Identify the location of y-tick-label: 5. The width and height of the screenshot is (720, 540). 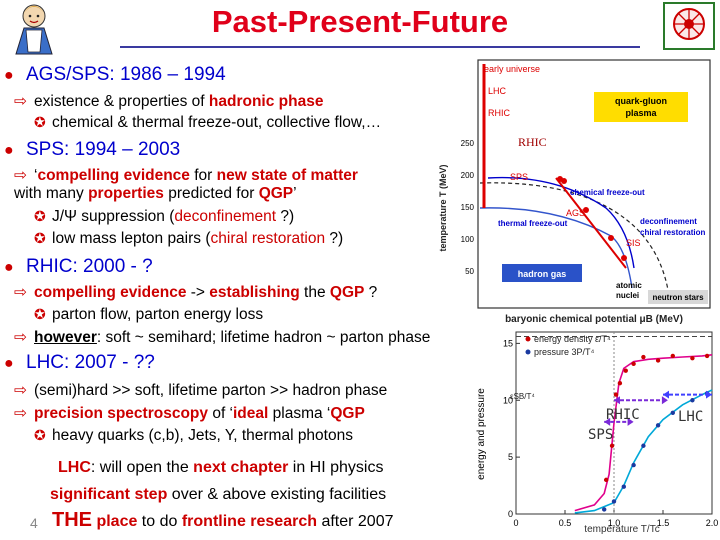
(510, 457).